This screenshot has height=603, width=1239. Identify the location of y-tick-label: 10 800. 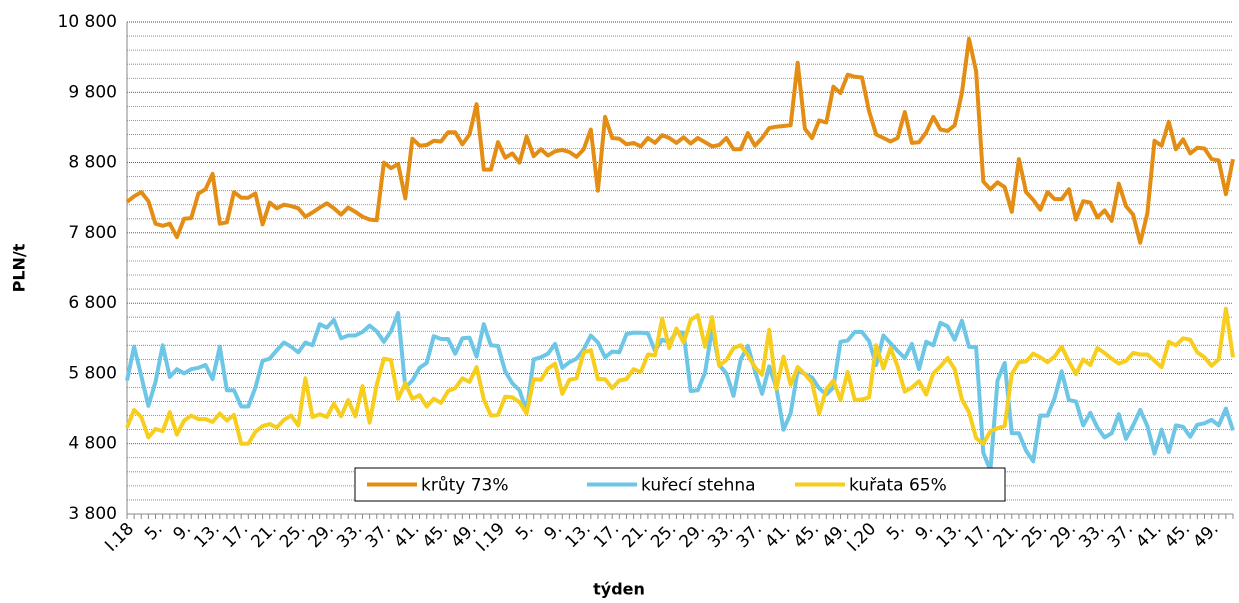
(87, 22).